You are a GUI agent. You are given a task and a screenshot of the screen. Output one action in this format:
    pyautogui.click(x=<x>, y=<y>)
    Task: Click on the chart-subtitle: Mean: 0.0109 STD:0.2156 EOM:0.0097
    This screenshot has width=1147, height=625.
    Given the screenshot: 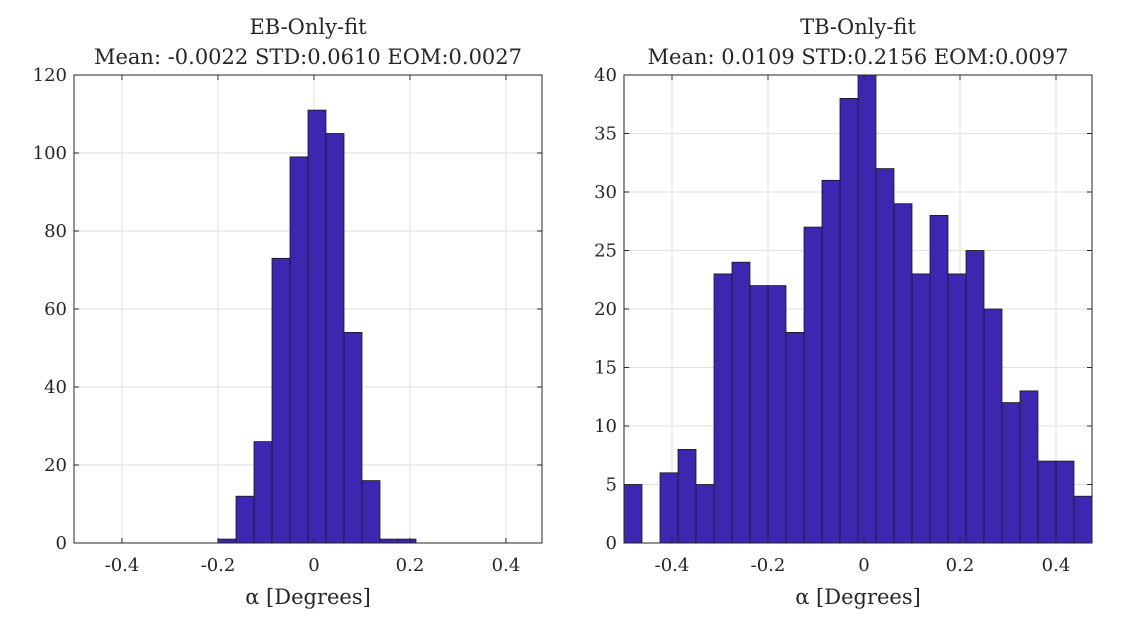 What is the action you would take?
    pyautogui.click(x=858, y=57)
    